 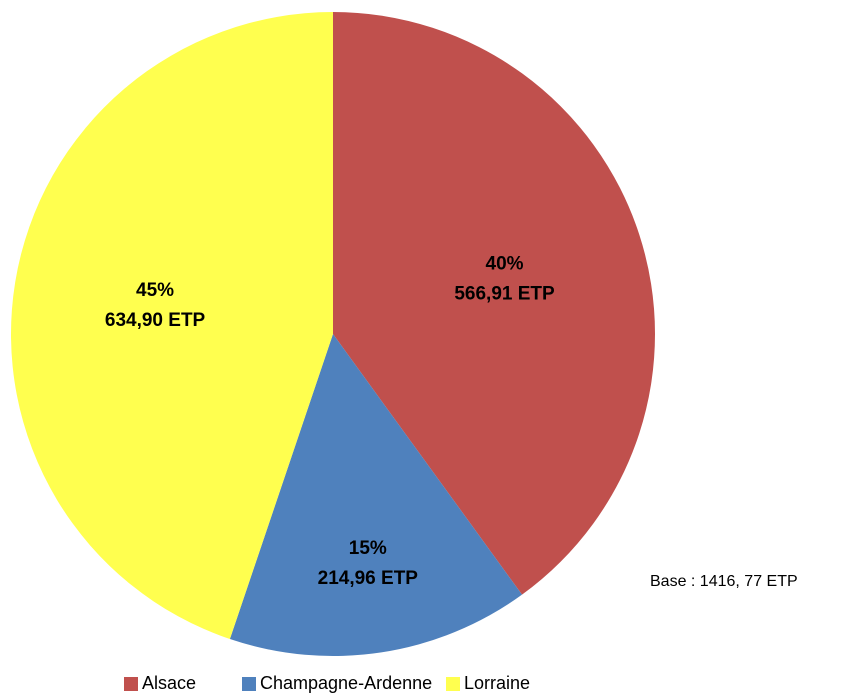 I want to click on legend-label: Alsace, so click(x=169, y=683).